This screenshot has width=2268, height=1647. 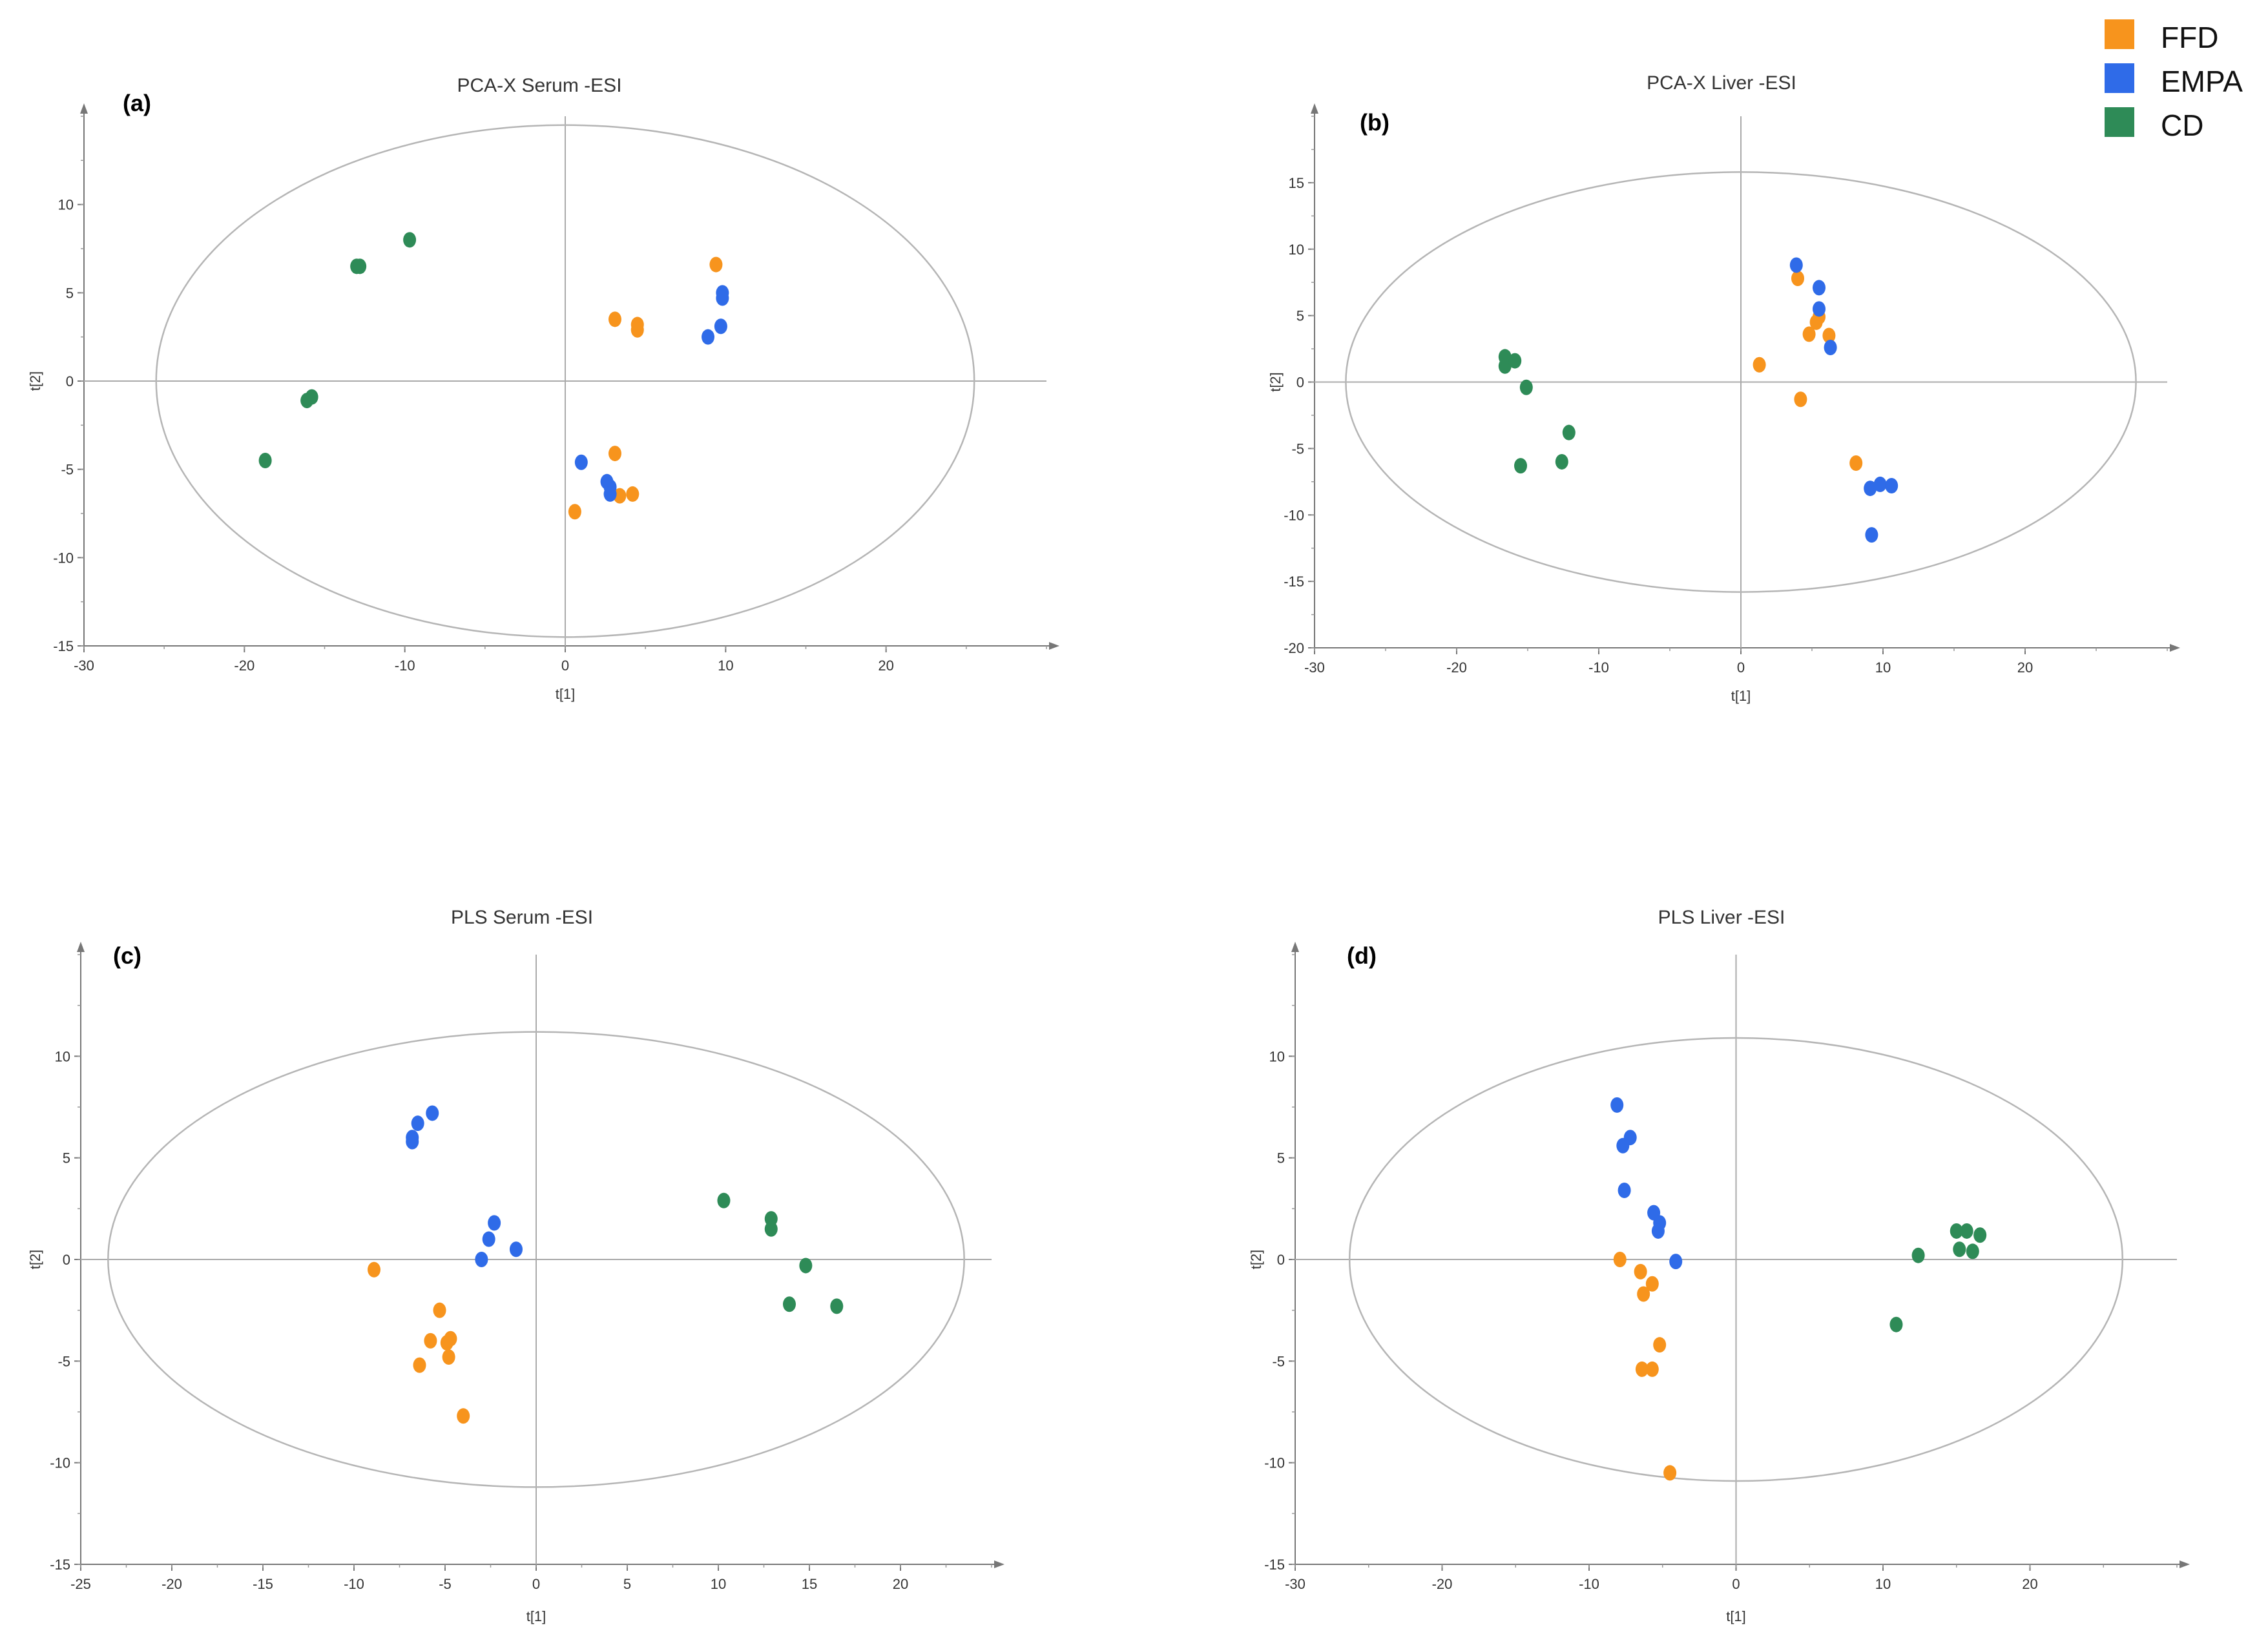 I want to click on panel-label: (d), so click(x=1362, y=956).